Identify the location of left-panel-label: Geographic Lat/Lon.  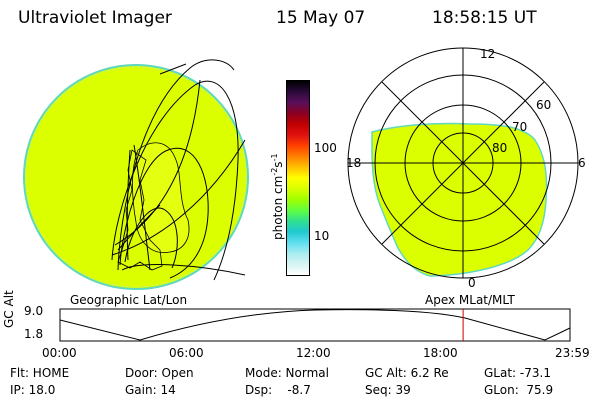
(129, 300).